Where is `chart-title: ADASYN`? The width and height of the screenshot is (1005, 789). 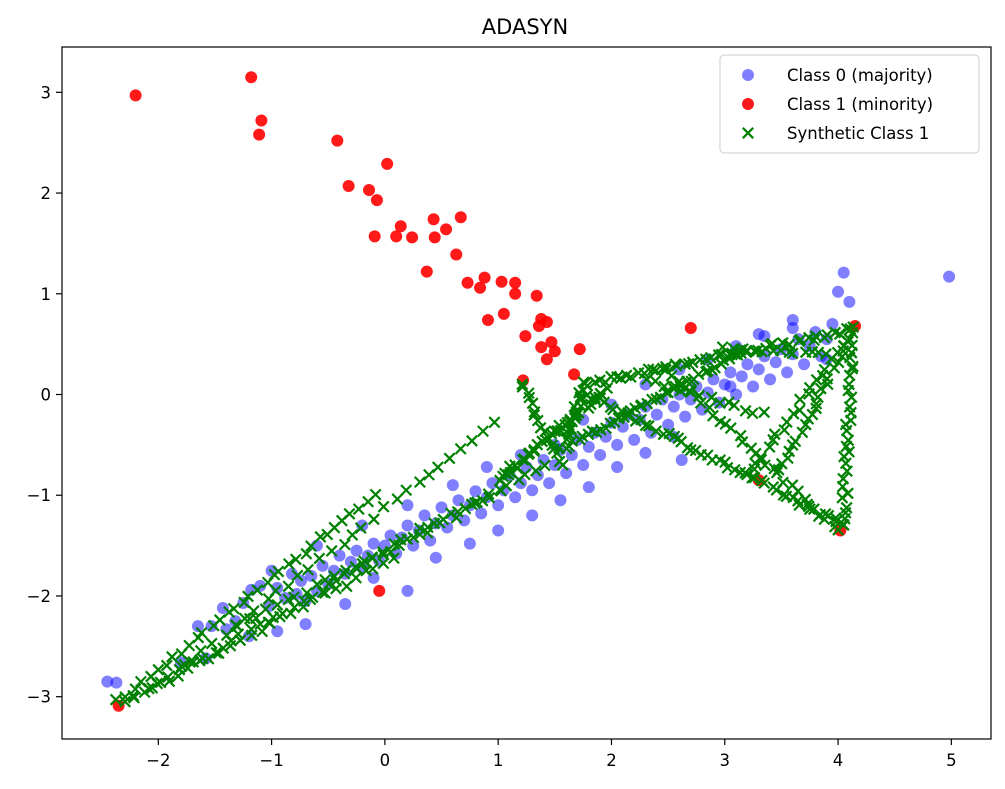 chart-title: ADASYN is located at coordinates (525, 27).